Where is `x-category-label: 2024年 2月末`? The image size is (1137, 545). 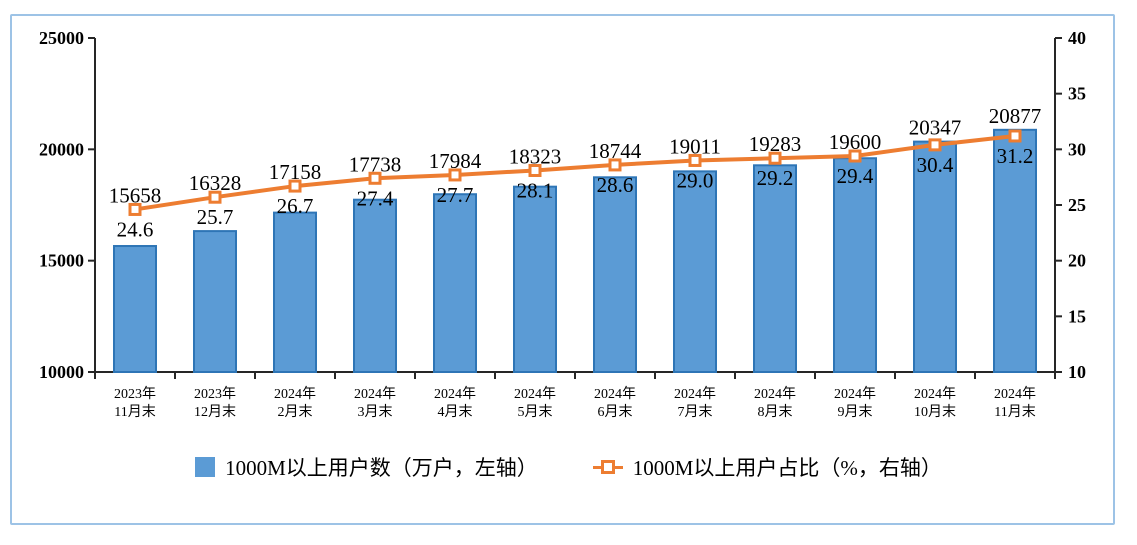
x-category-label: 2024年 2月末 is located at coordinates (295, 403).